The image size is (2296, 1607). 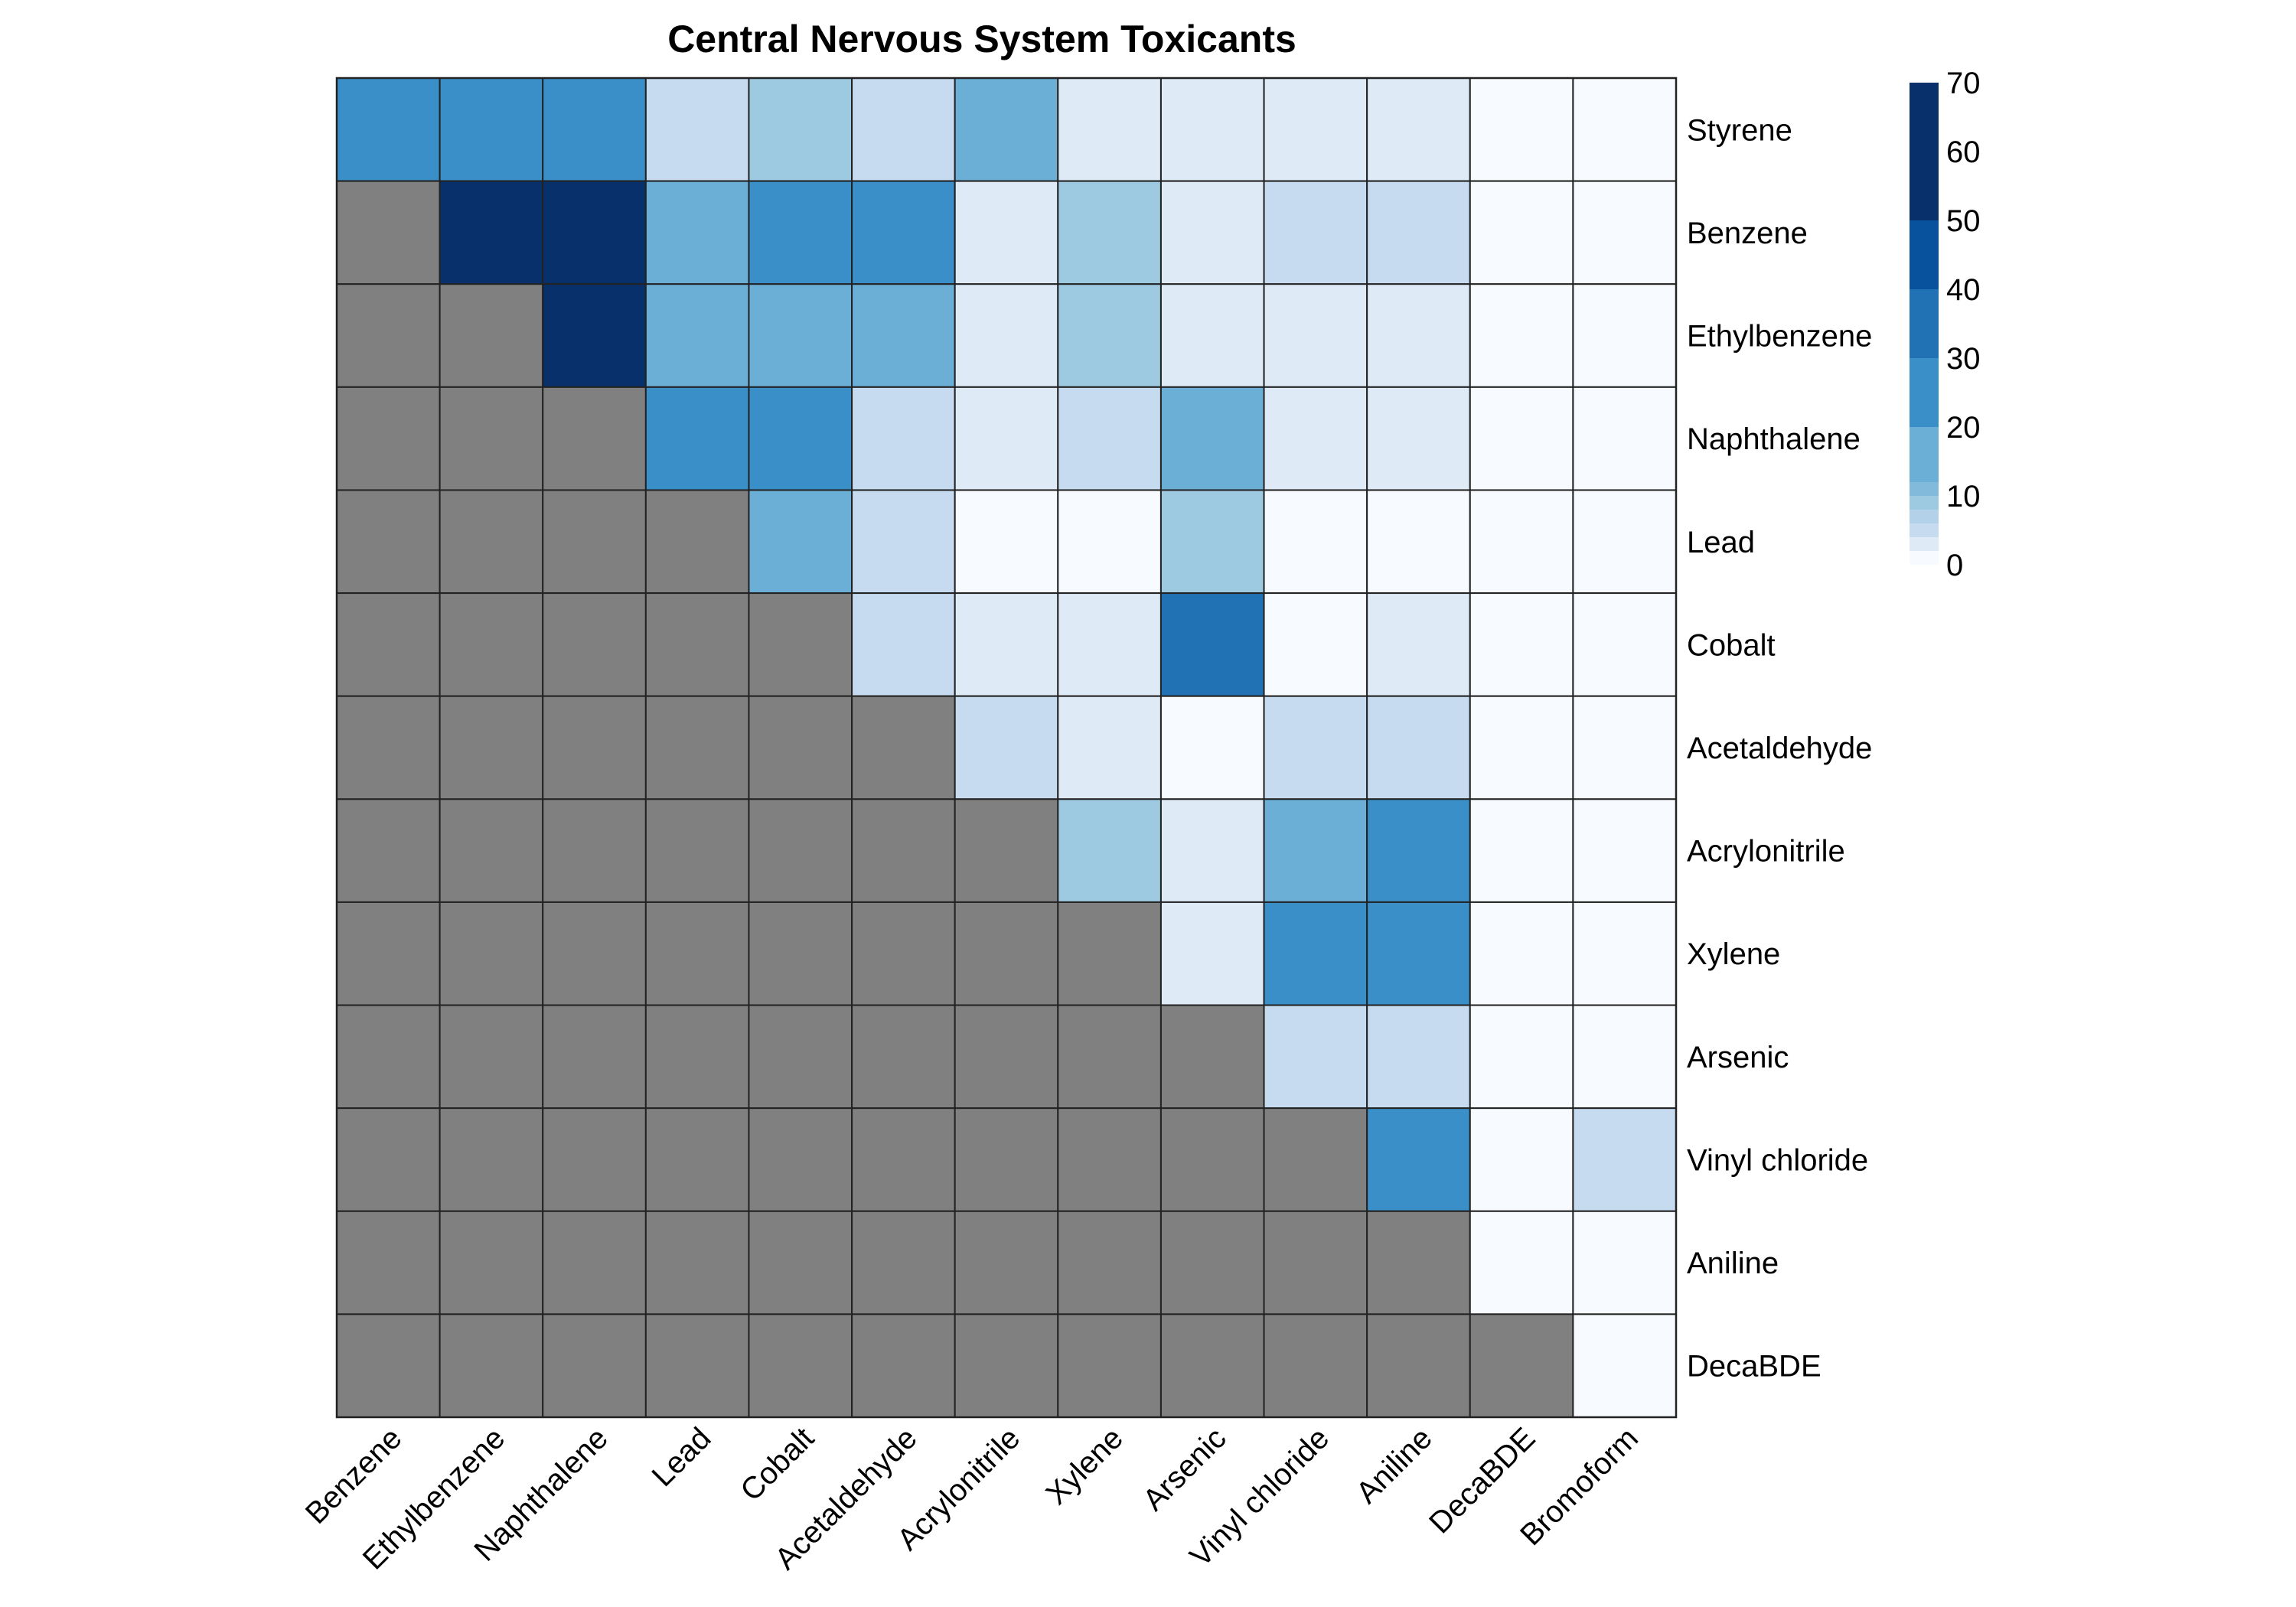 What do you see at coordinates (1212, 438) in the screenshot?
I see `heatmap-cell-naphthalene-arsenic` at bounding box center [1212, 438].